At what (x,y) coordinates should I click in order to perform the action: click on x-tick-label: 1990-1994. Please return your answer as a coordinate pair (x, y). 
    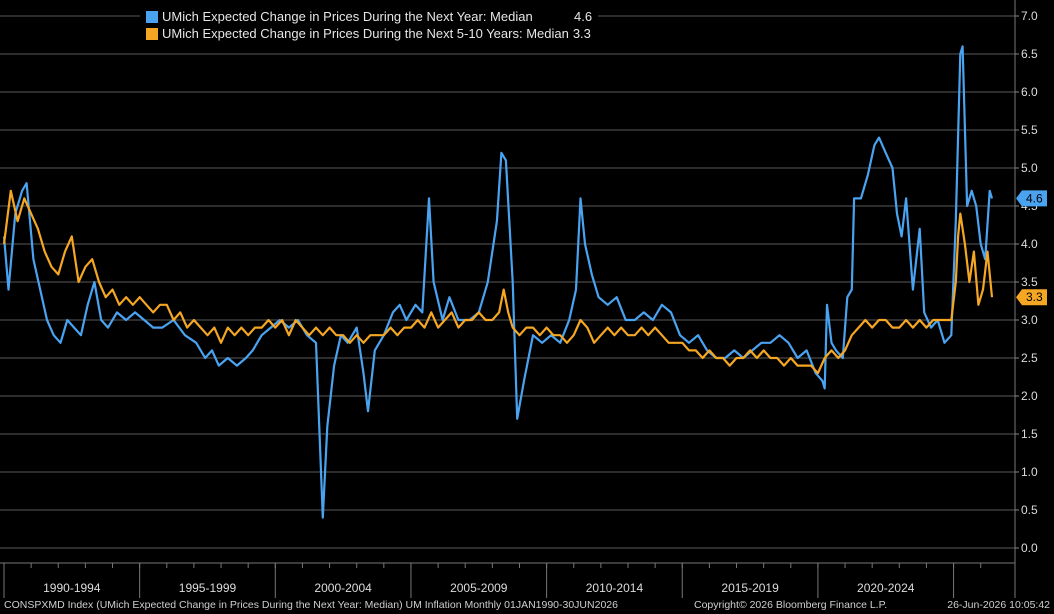
    Looking at the image, I should click on (72, 588).